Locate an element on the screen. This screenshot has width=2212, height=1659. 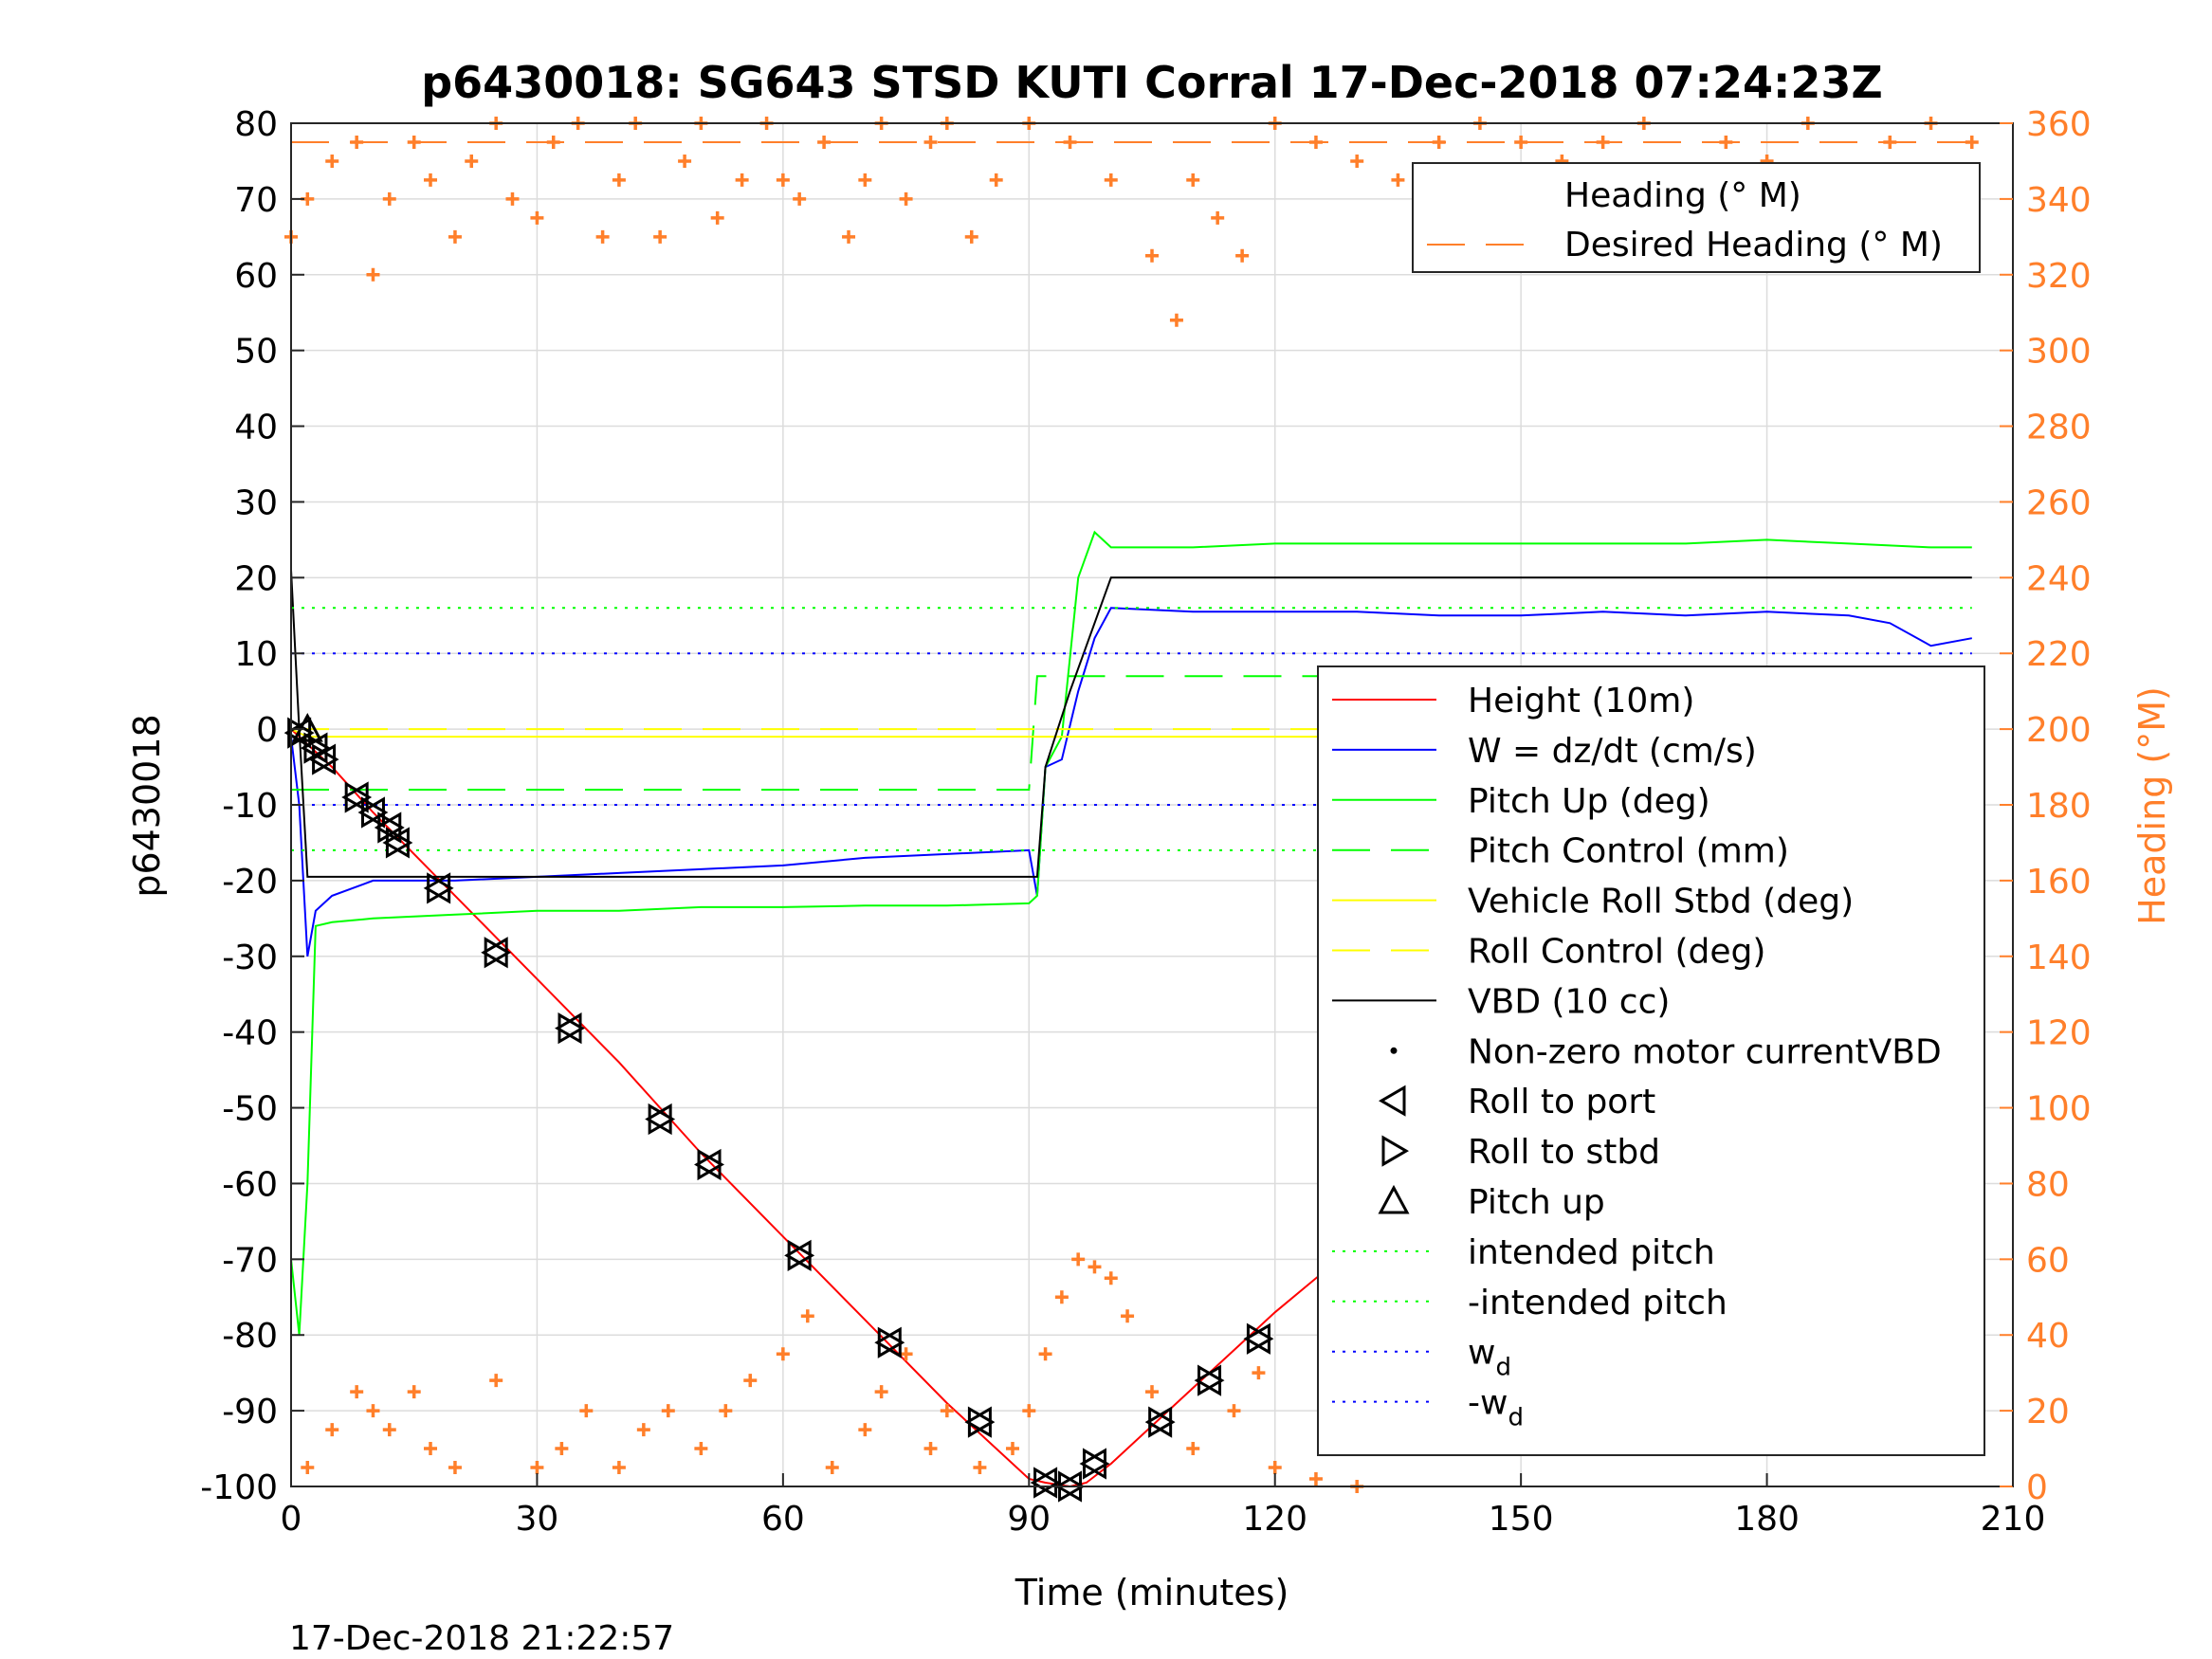
y-tick-label: -10 is located at coordinates (250, 806).